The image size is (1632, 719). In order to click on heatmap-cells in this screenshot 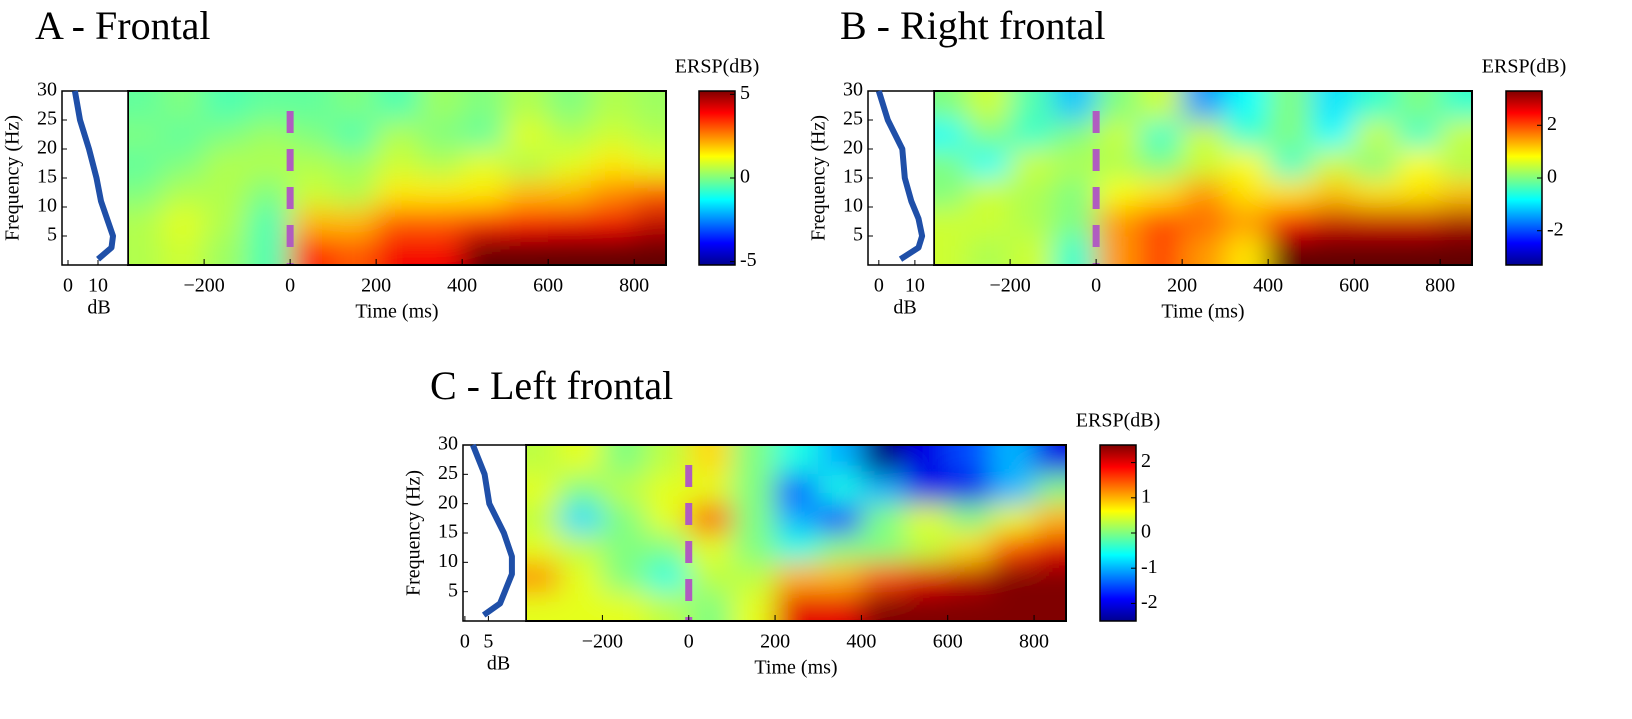, I will do `click(397, 178)`.